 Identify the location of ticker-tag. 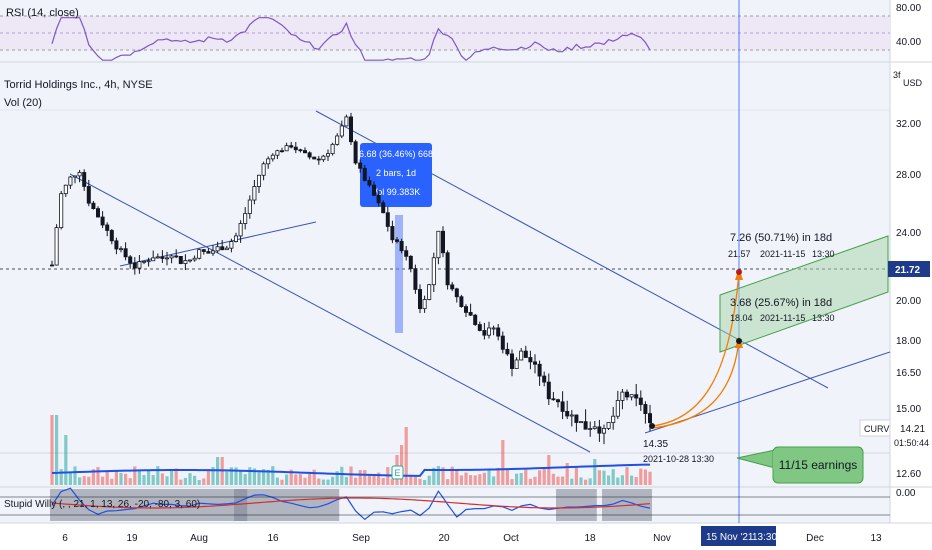
(875, 428).